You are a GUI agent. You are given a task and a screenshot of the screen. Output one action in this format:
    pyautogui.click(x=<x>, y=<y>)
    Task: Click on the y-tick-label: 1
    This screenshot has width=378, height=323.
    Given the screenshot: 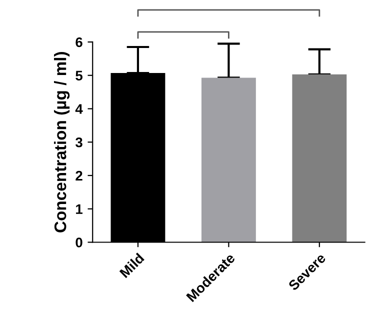 What is the action you would take?
    pyautogui.click(x=79, y=209)
    